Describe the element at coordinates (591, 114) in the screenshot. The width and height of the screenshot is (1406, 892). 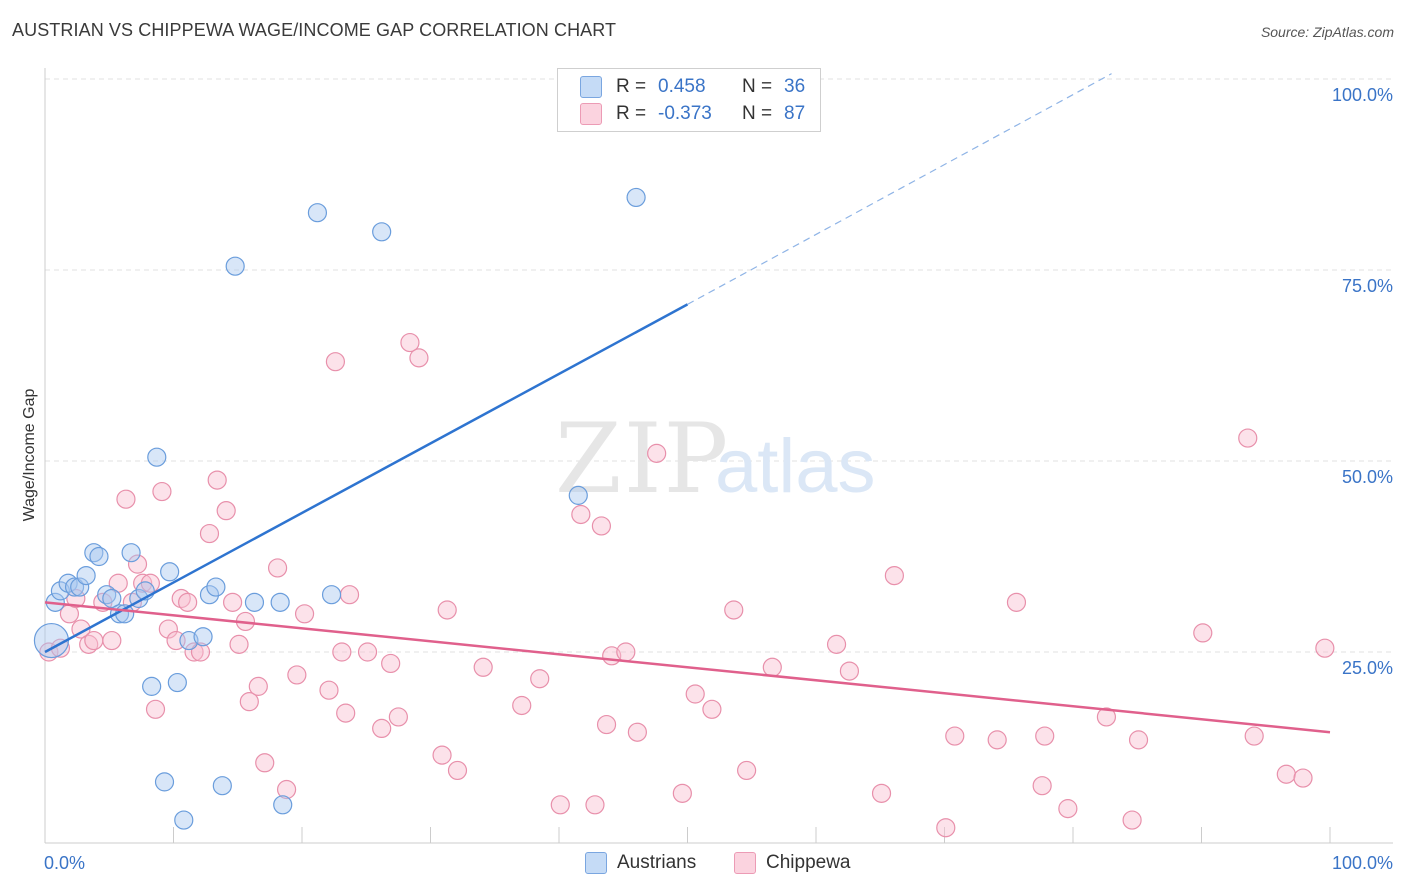
I see `chippewa-swatch` at that location.